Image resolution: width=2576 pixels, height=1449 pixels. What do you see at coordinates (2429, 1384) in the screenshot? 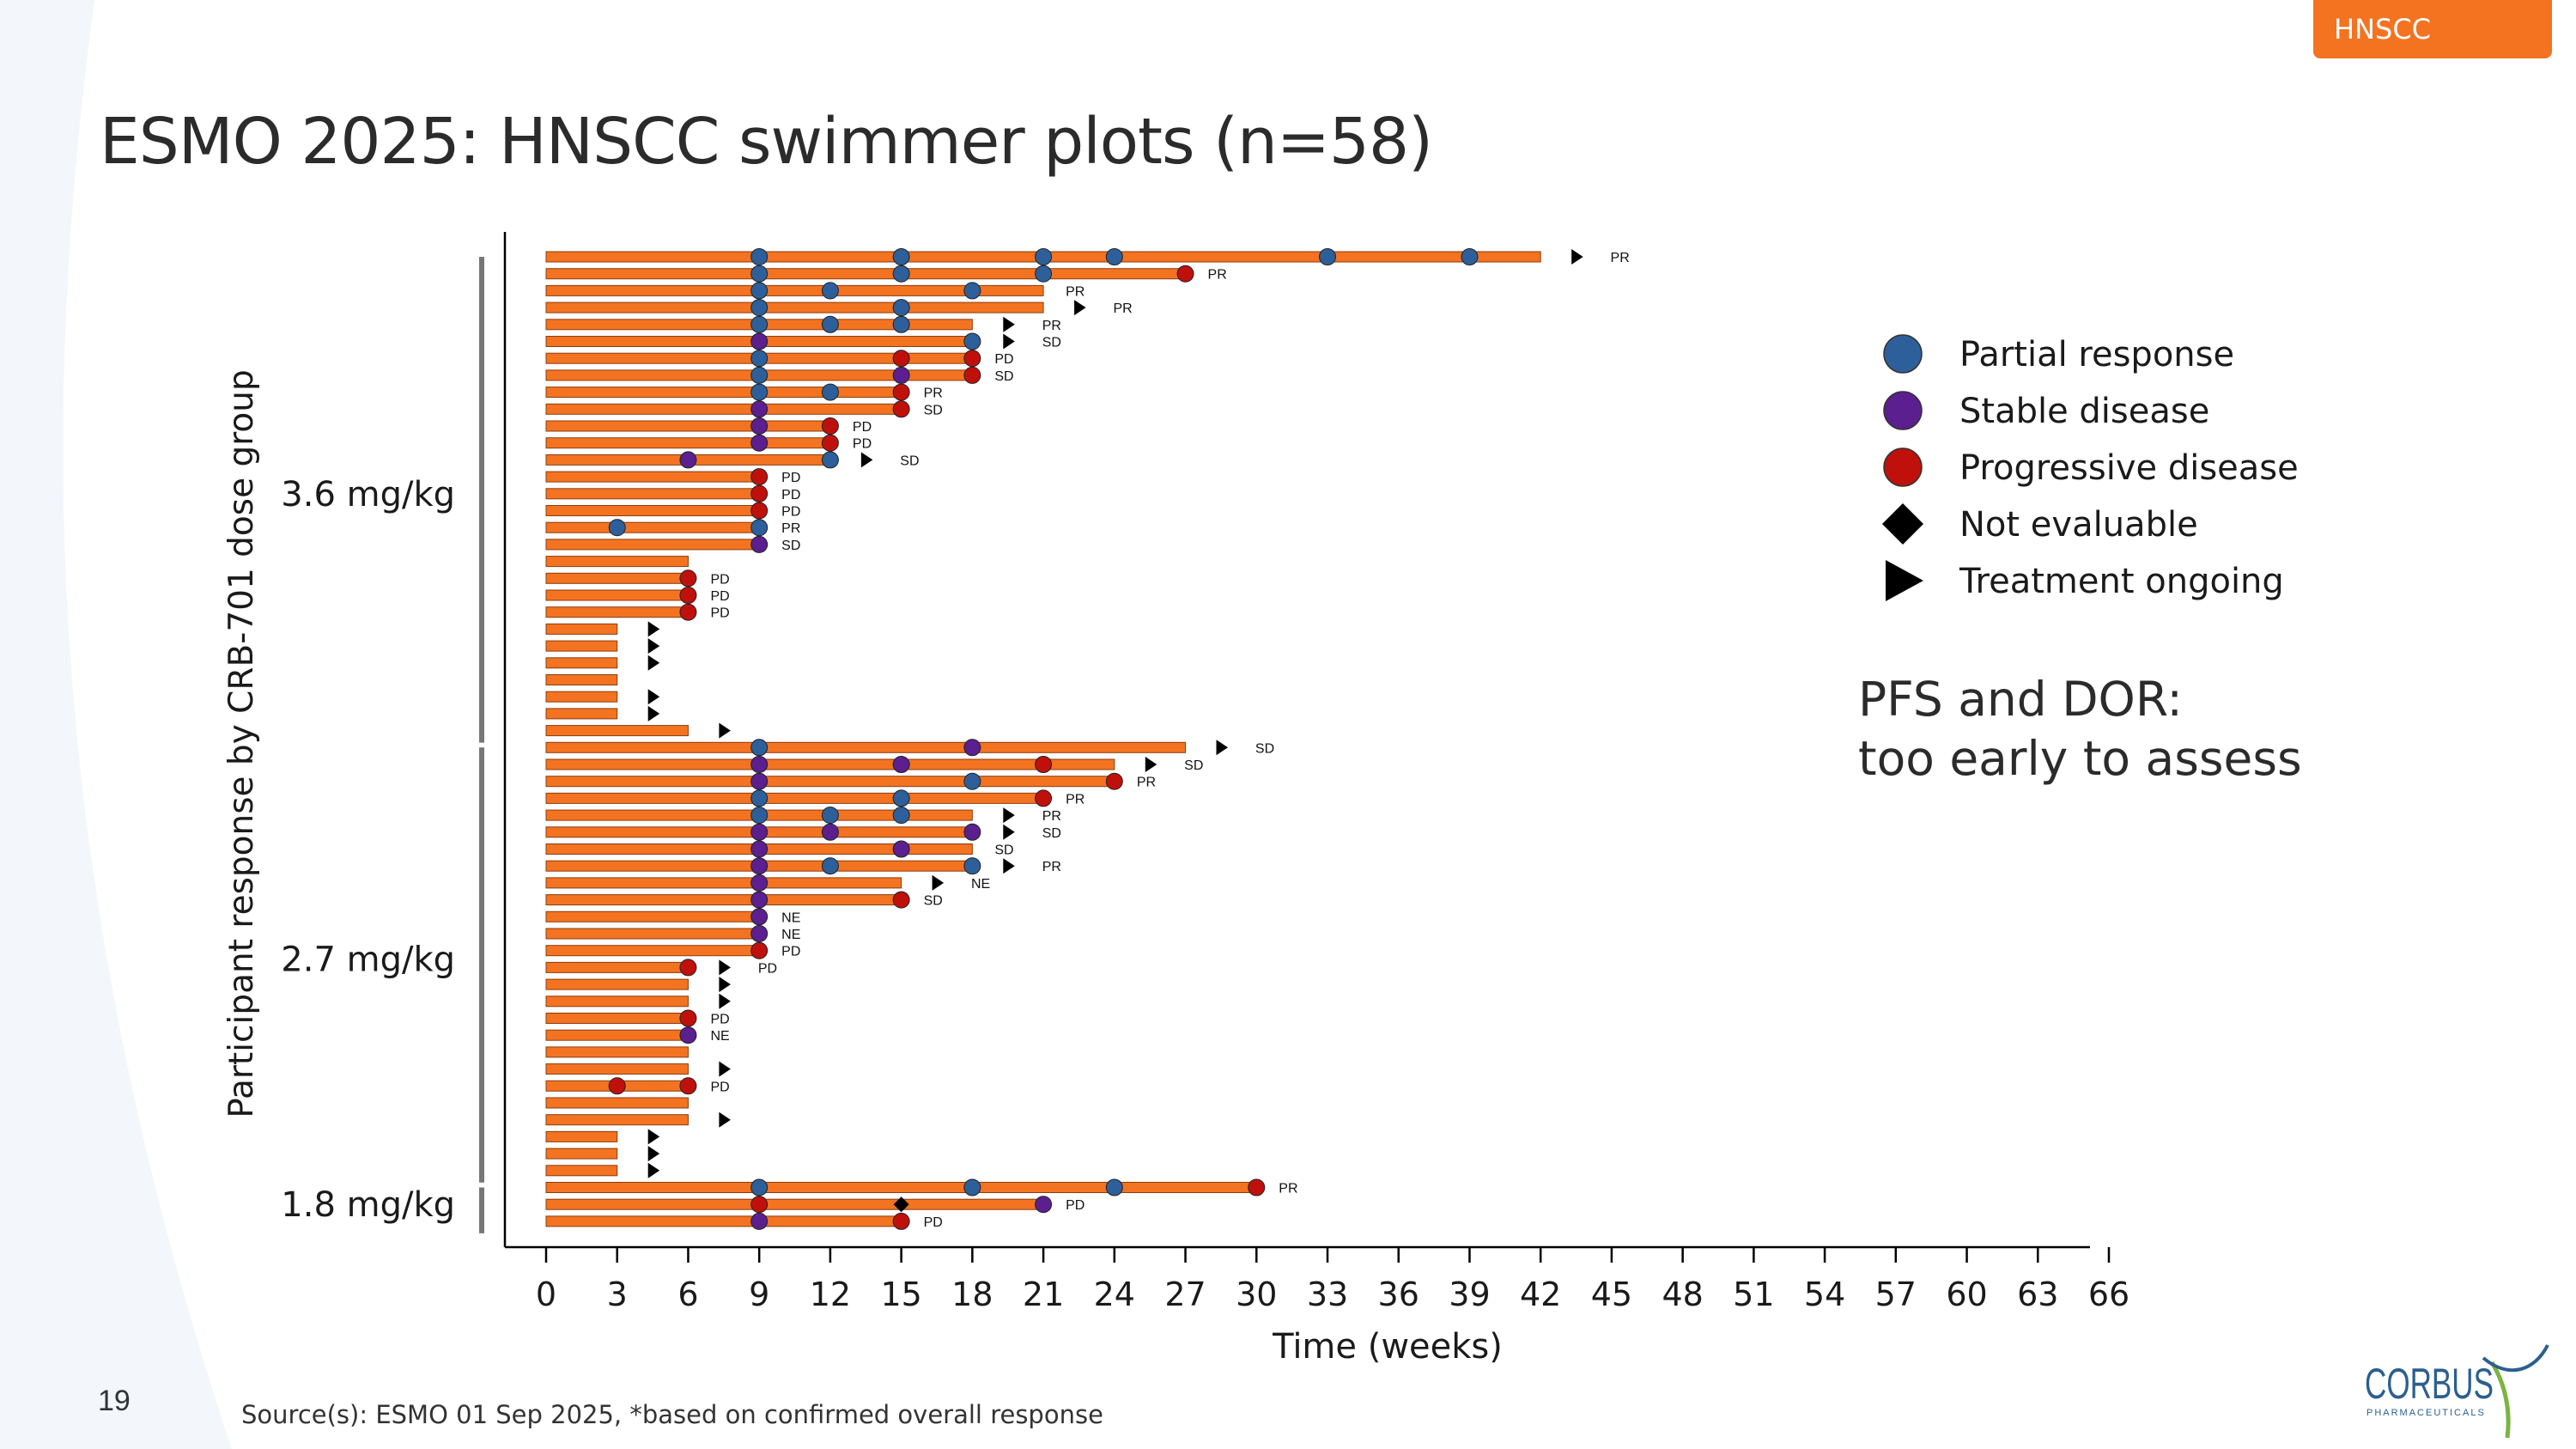
I see `logo-wordmark: CORBUS` at bounding box center [2429, 1384].